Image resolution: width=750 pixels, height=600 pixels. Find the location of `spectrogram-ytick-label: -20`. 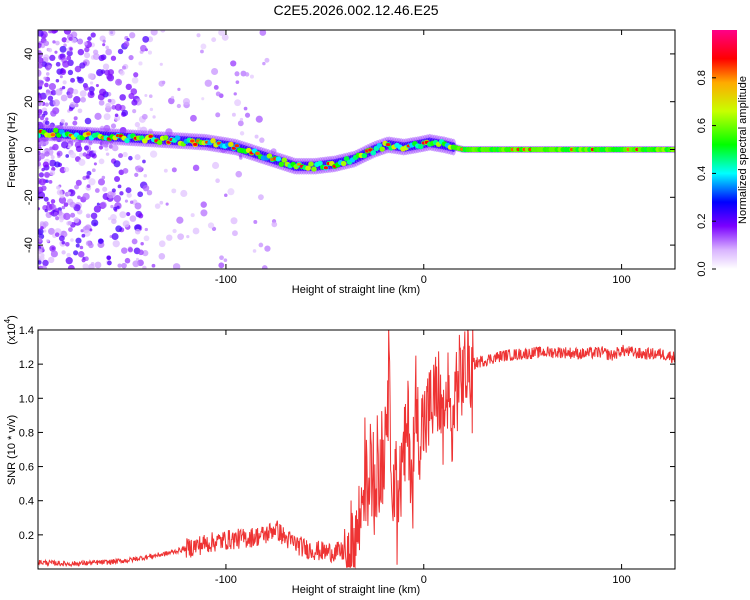

spectrogram-ytick-label: -20 is located at coordinates (29, 197).